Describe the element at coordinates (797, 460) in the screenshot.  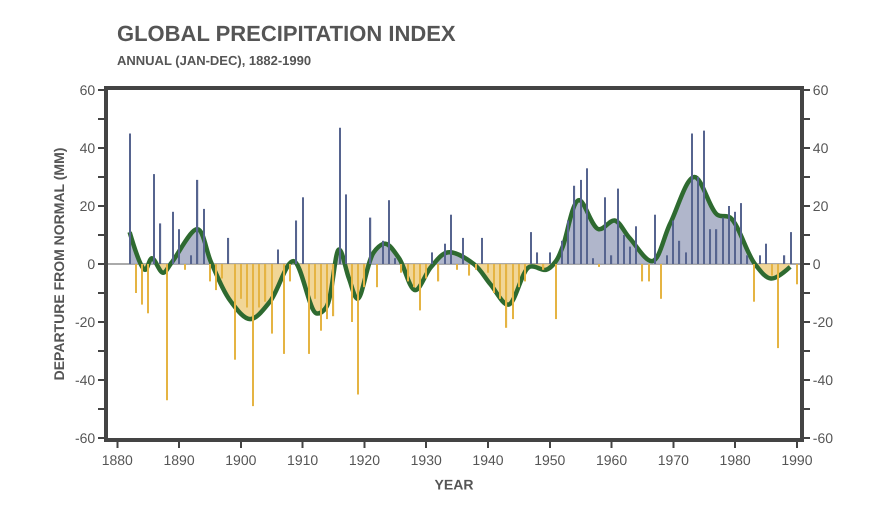
I see `x-tick-label: 1990` at that location.